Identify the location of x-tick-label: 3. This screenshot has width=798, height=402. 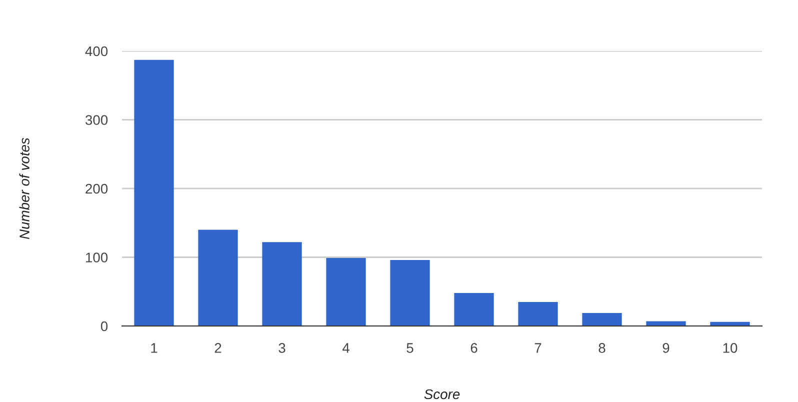
(282, 348).